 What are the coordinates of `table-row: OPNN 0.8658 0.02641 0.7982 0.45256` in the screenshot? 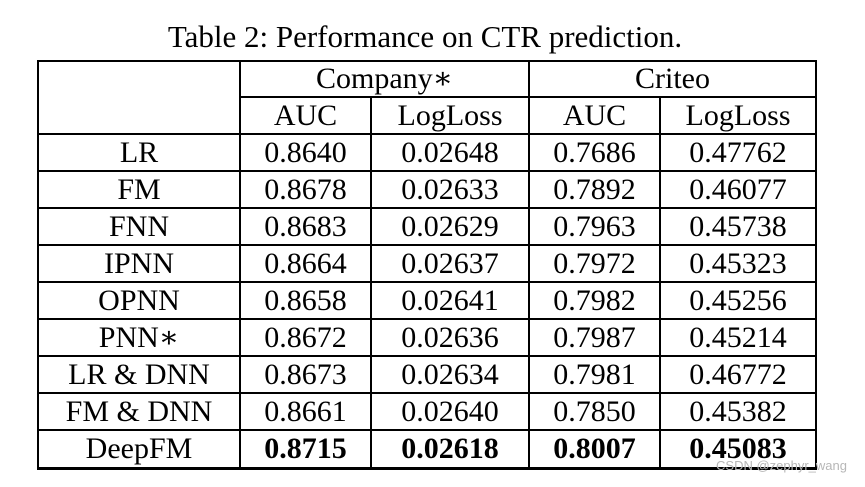 It's located at (427, 300).